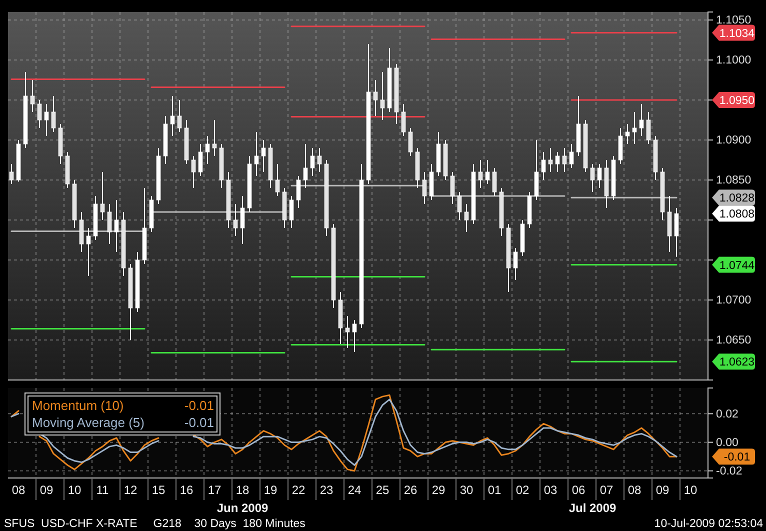 Image resolution: width=766 pixels, height=531 pixels. I want to click on y-tick-label: 1.0700, so click(734, 300).